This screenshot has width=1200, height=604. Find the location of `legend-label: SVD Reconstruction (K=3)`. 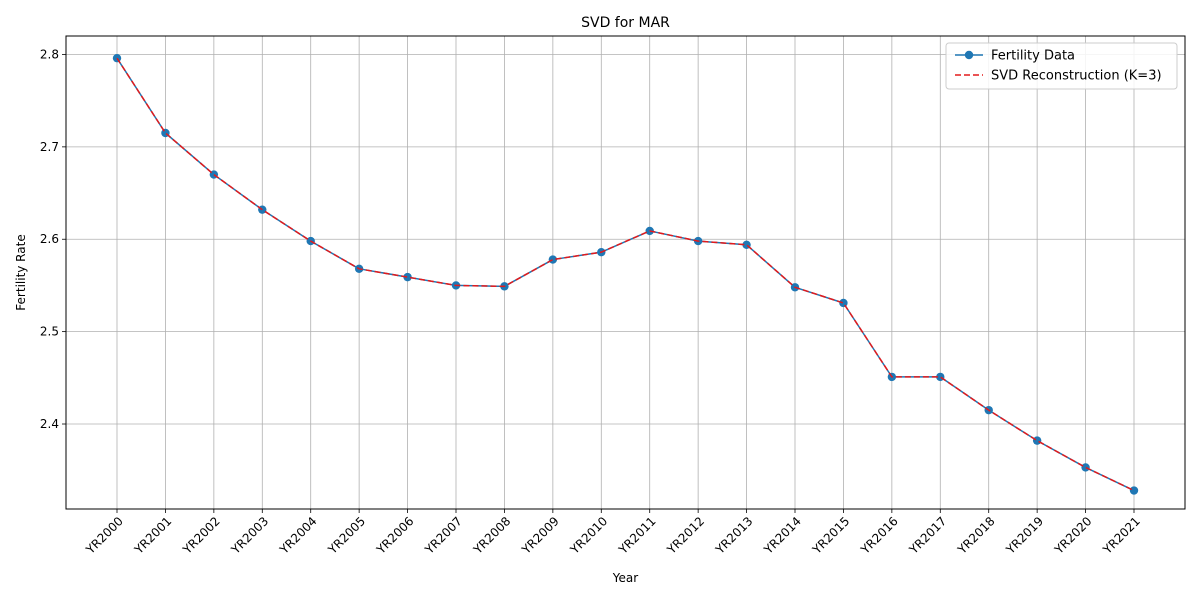

legend-label: SVD Reconstruction (K=3) is located at coordinates (1076, 76).